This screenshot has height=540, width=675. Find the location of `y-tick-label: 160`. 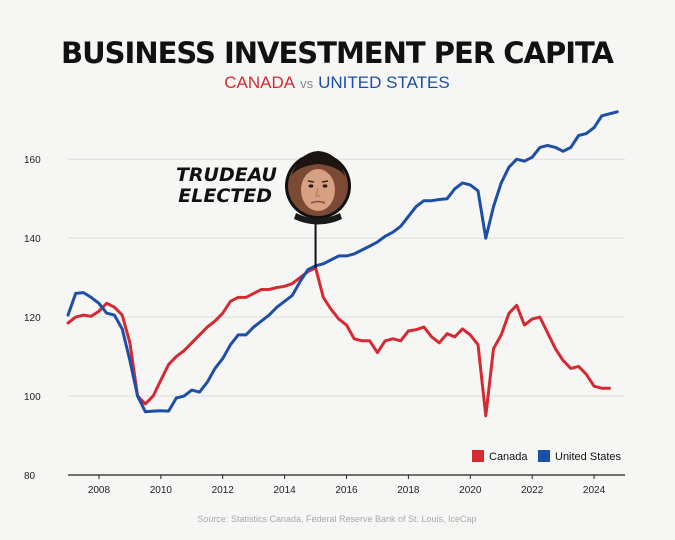

y-tick-label: 160 is located at coordinates (32, 160).